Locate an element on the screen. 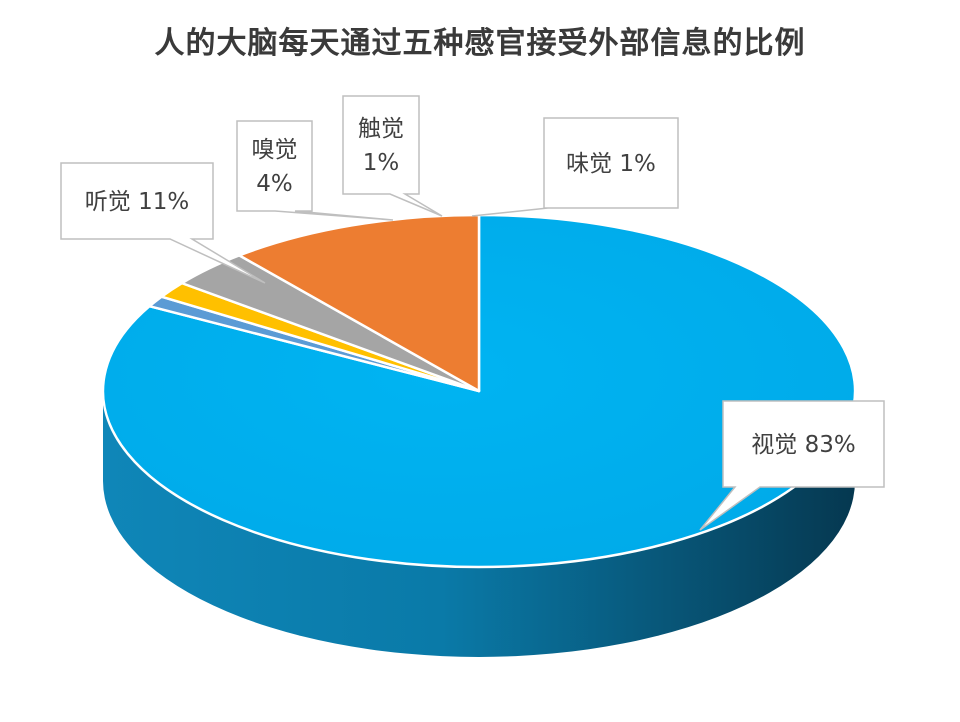 This screenshot has width=960, height=722. data-label-2-1: 1% is located at coordinates (381, 163).